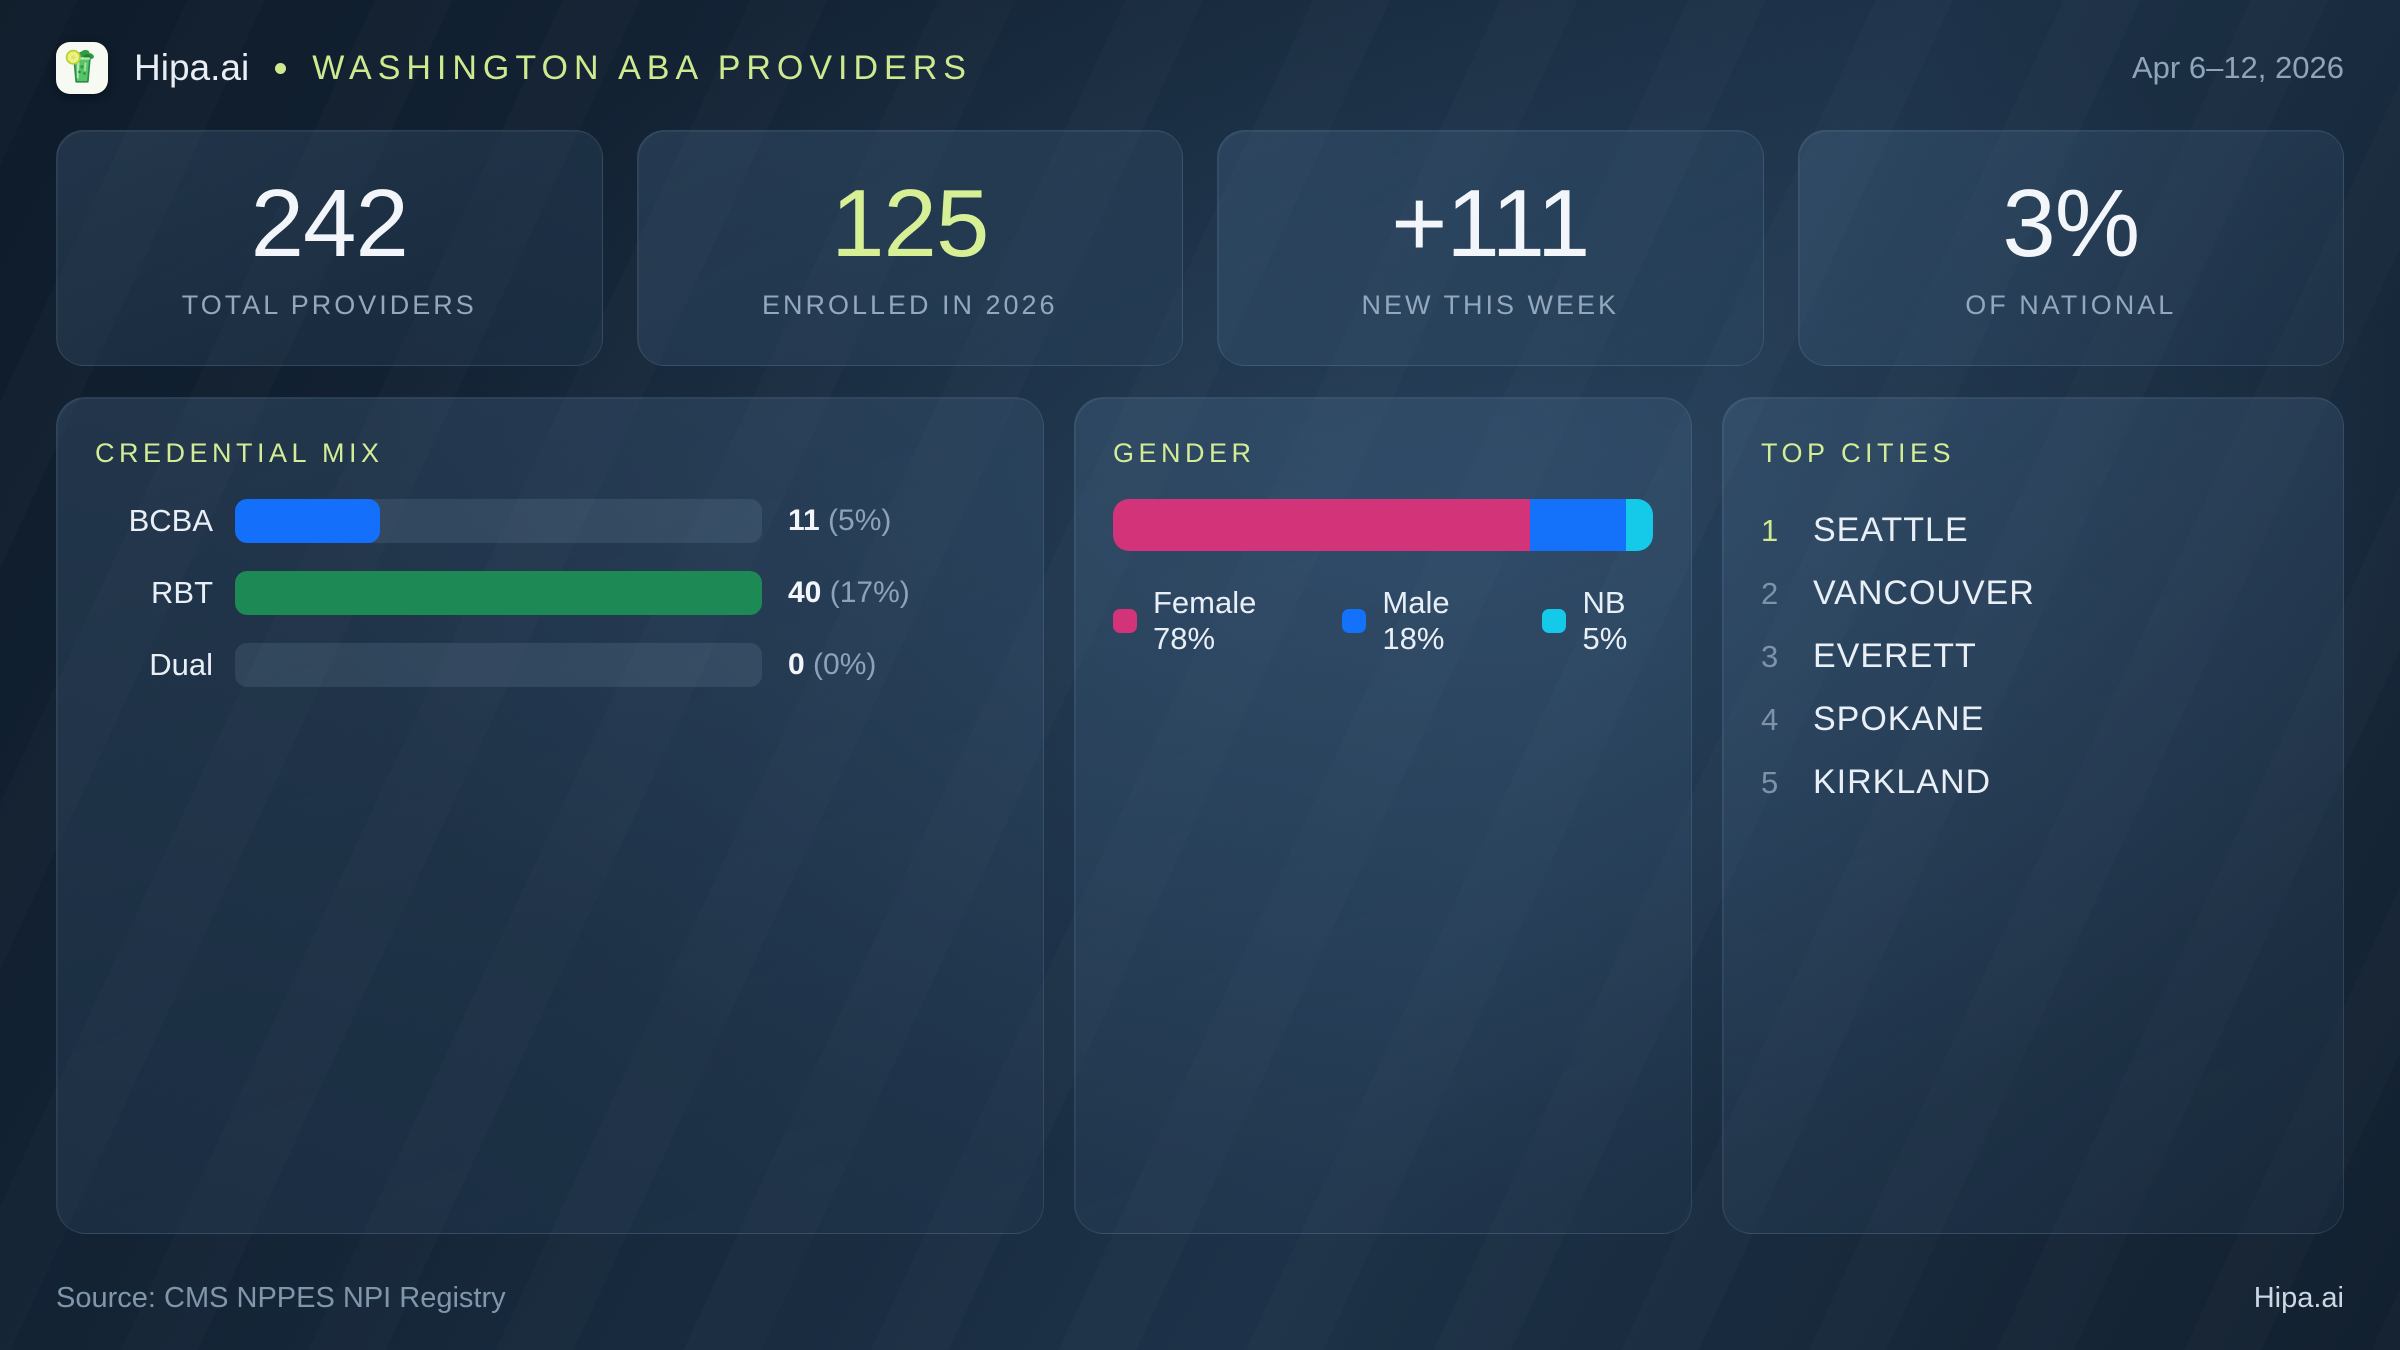 This screenshot has height=1350, width=2400. What do you see at coordinates (1899, 719) in the screenshot?
I see `city-name: SPOKANE` at bounding box center [1899, 719].